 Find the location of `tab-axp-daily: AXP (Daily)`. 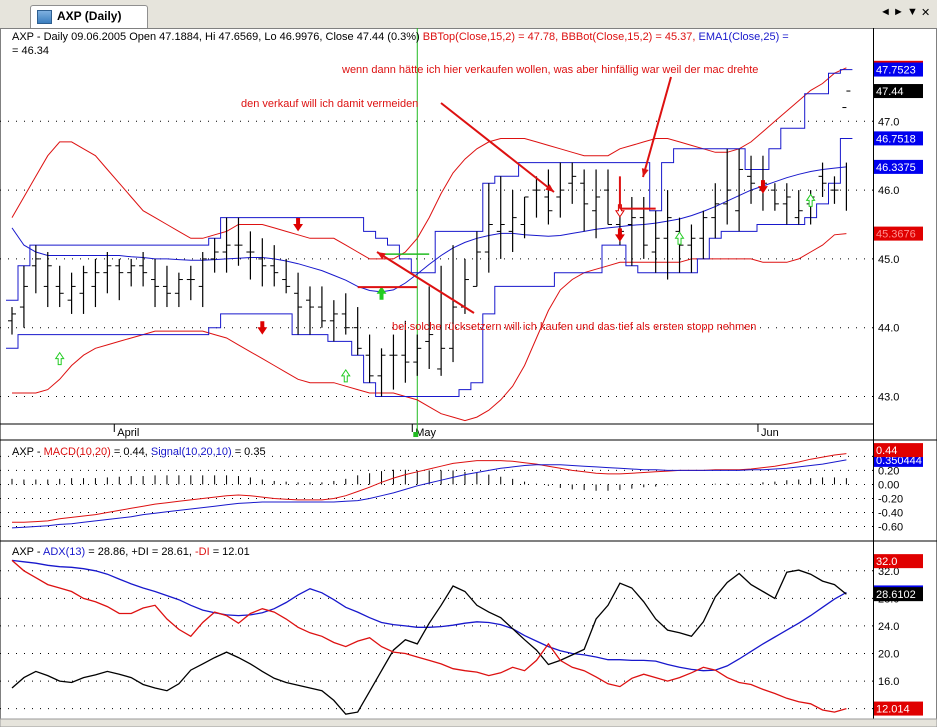

tab-axp-daily: AXP (Daily) is located at coordinates (89, 16).